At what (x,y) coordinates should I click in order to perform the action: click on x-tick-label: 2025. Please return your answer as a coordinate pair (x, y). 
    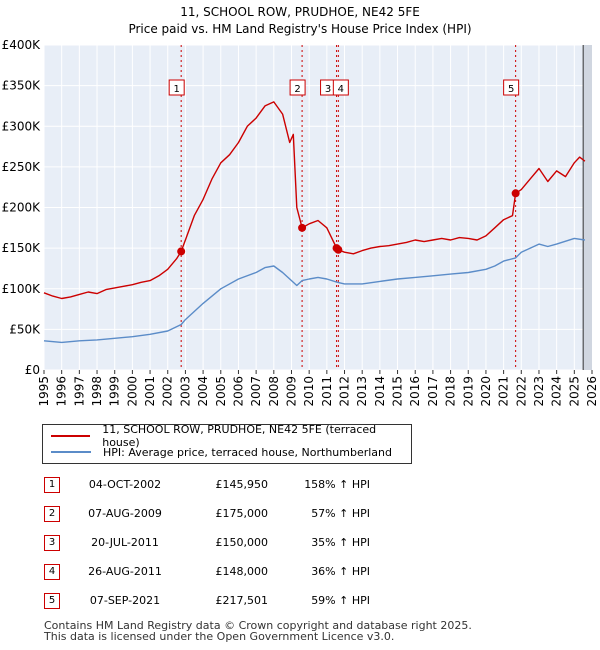
    Looking at the image, I should click on (574, 391).